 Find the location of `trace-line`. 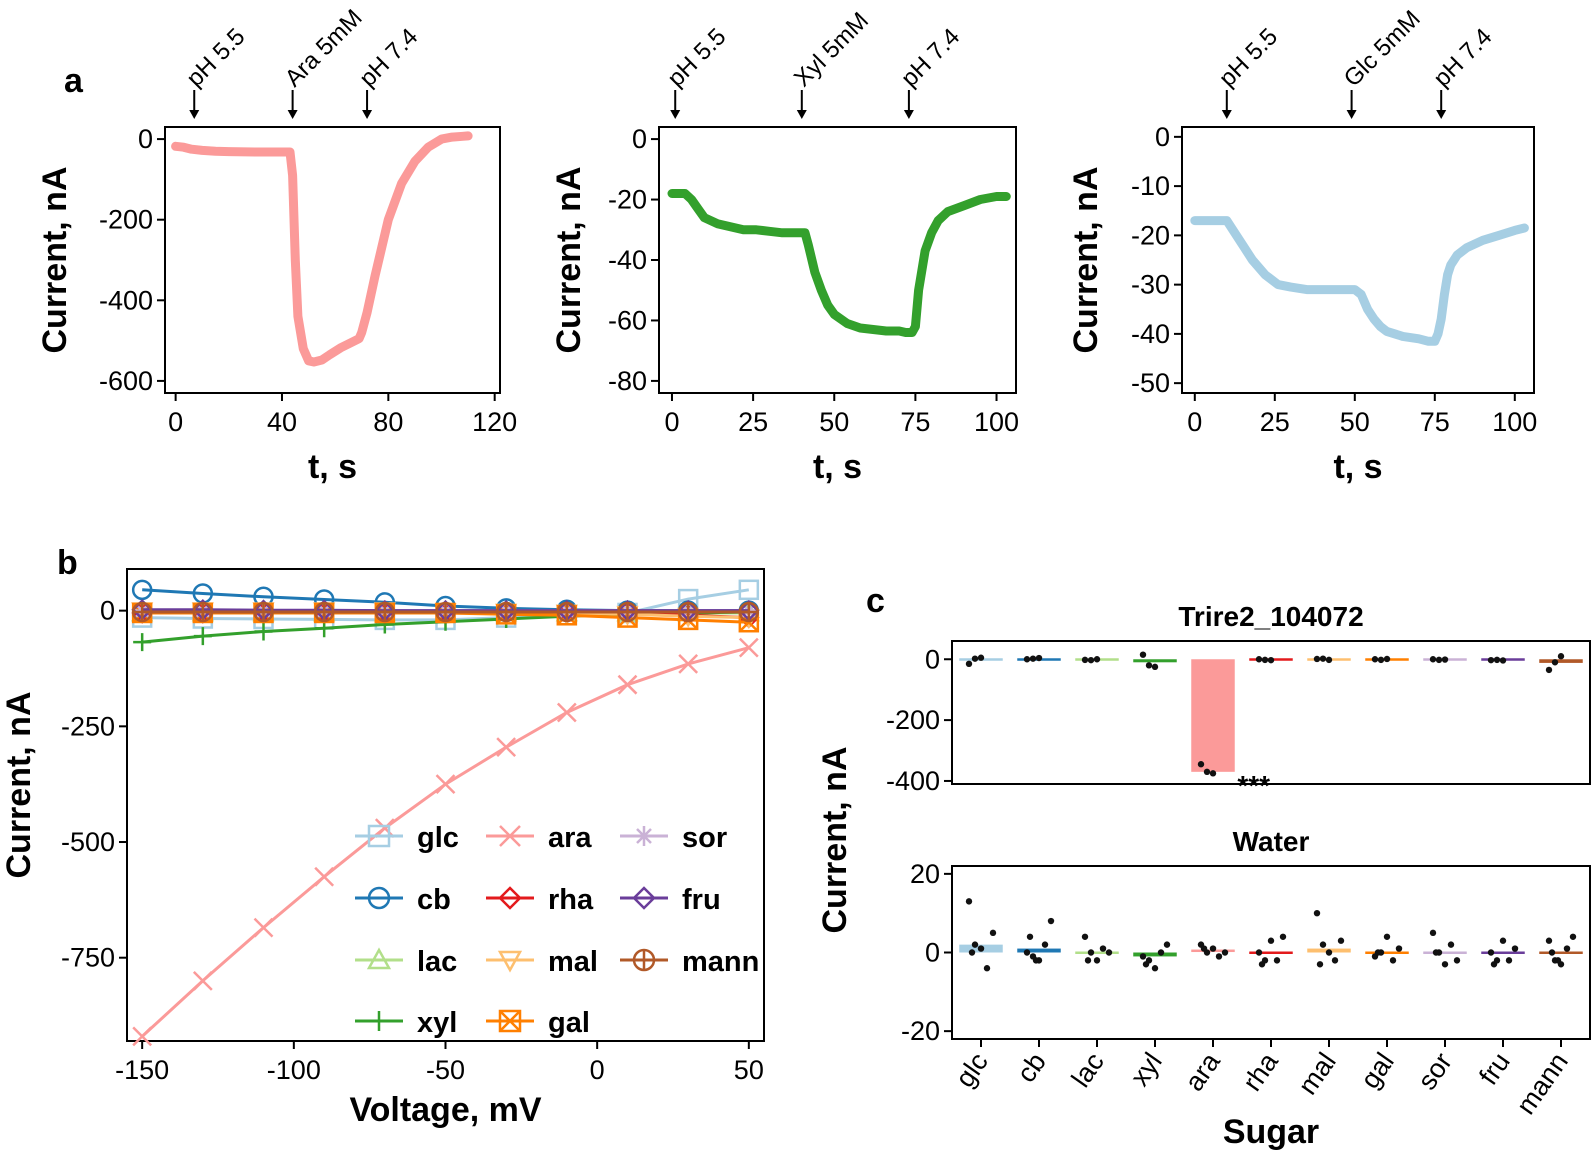

trace-line is located at coordinates (839, 263).